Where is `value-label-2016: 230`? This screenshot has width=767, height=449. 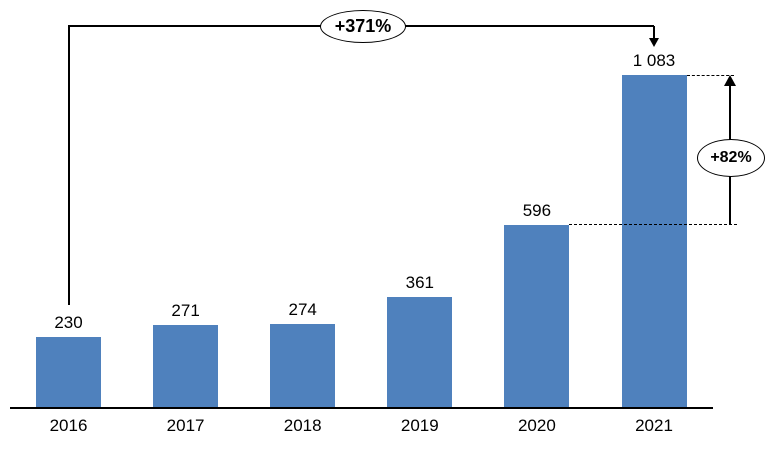 value-label-2016: 230 is located at coordinates (68, 322).